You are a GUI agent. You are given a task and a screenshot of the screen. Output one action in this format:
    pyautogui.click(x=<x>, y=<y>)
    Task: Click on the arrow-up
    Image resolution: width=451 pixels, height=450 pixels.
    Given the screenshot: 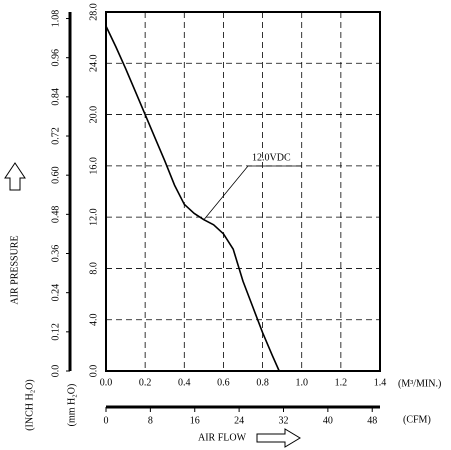 What is the action you would take?
    pyautogui.click(x=15, y=176)
    